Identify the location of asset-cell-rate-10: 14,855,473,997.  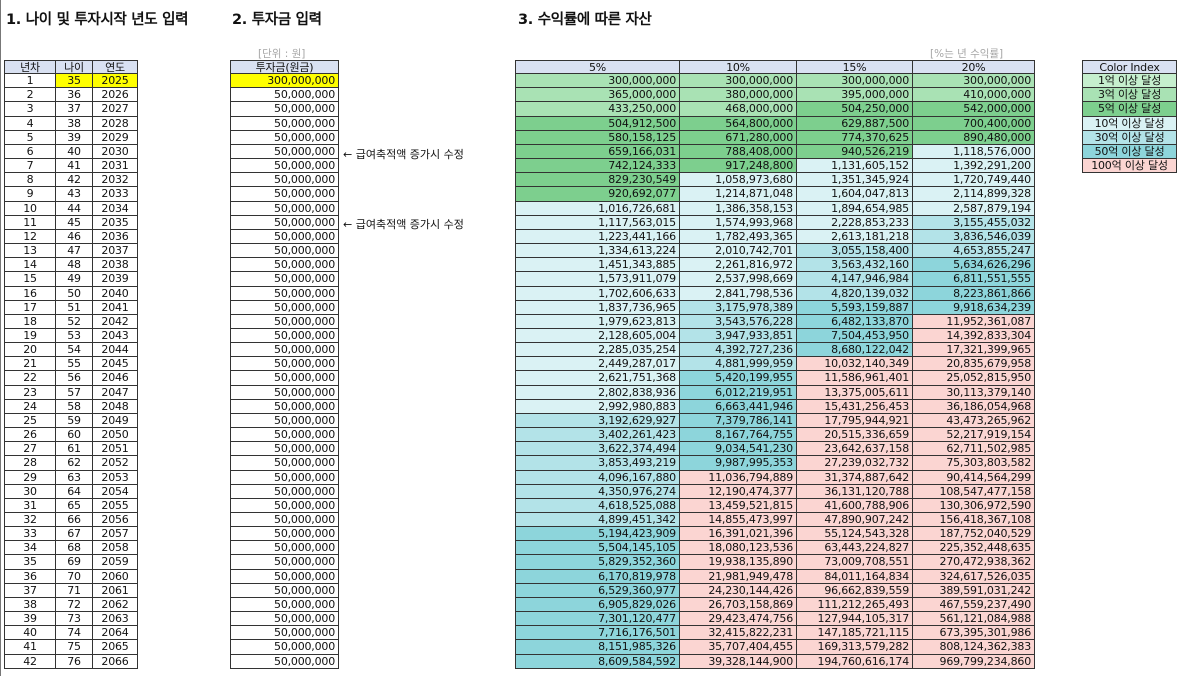
(738, 520).